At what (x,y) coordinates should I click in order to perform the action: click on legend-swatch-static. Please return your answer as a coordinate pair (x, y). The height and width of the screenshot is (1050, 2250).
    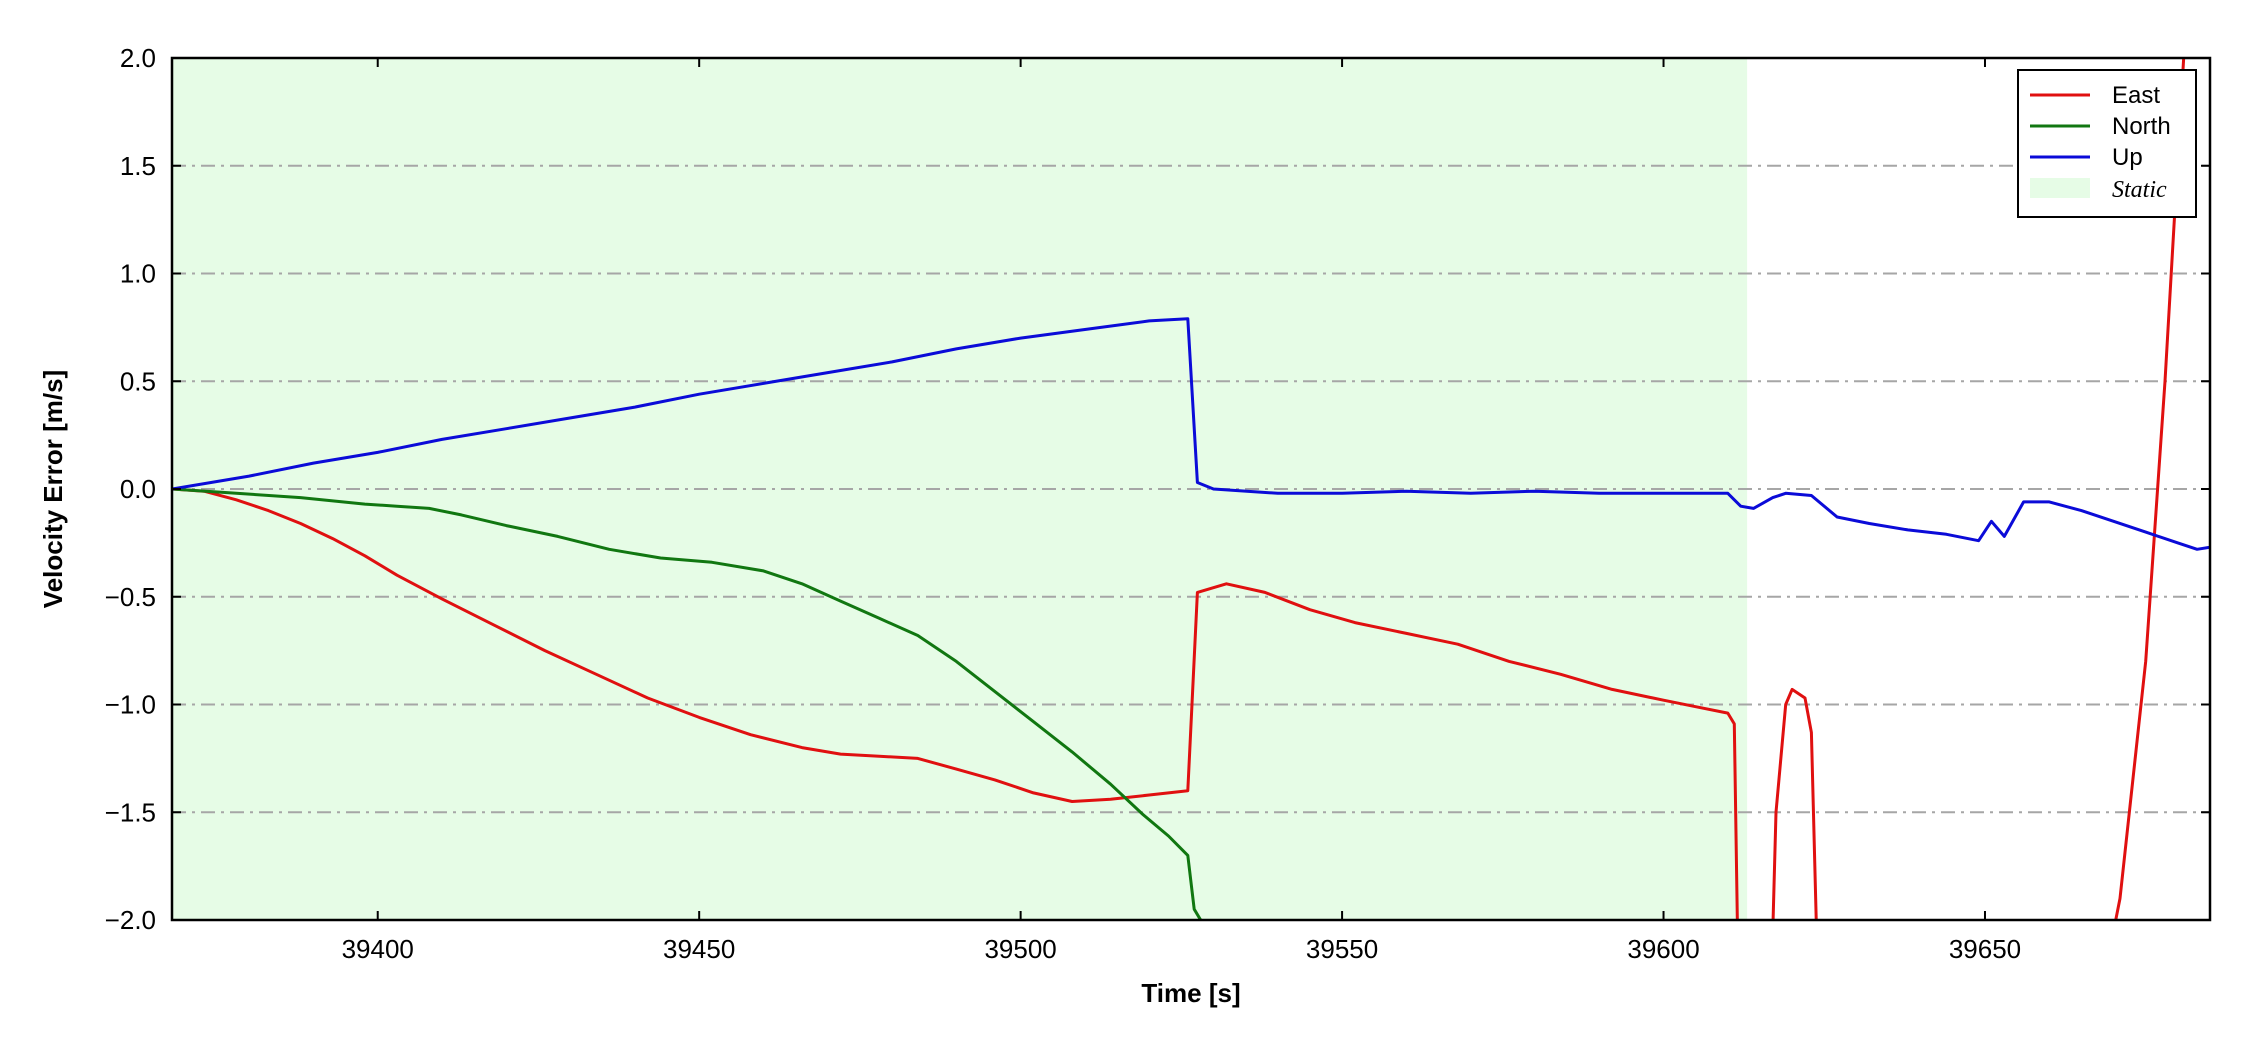
    Looking at the image, I should click on (2060, 188).